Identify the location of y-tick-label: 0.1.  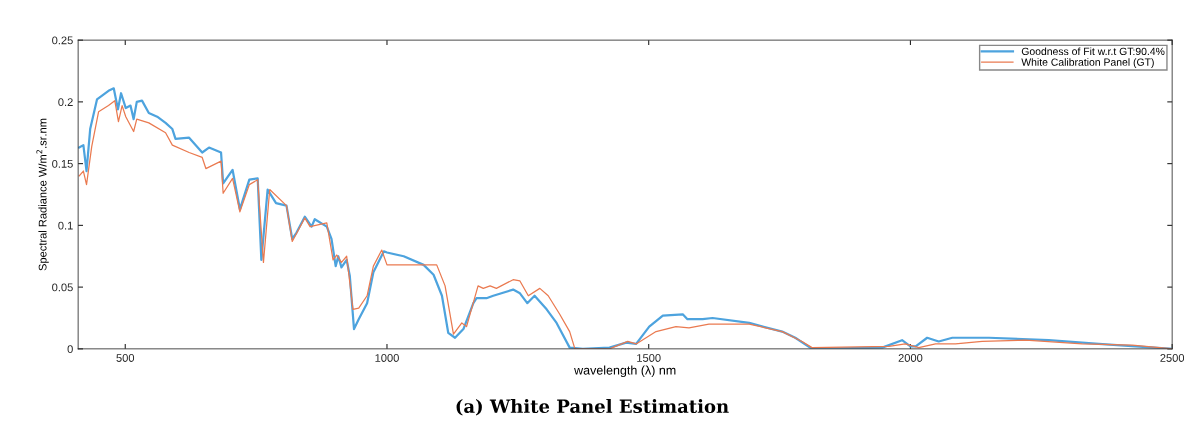
(65, 225).